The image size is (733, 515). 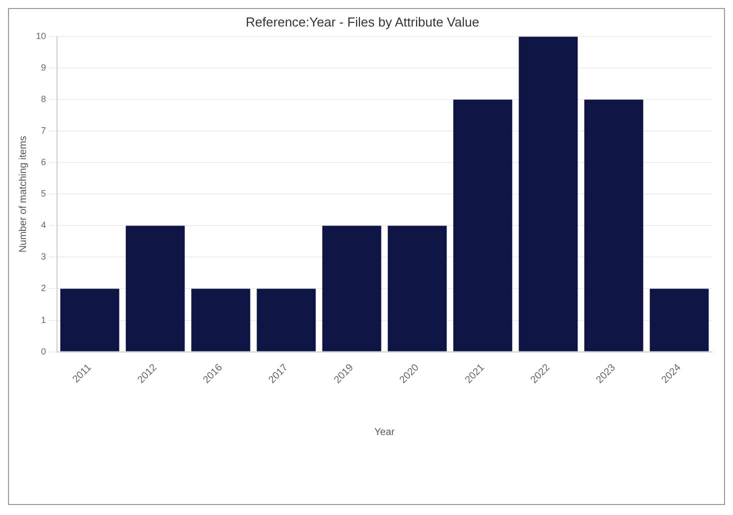 What do you see at coordinates (43, 193) in the screenshot?
I see `y-tick-label: 5` at bounding box center [43, 193].